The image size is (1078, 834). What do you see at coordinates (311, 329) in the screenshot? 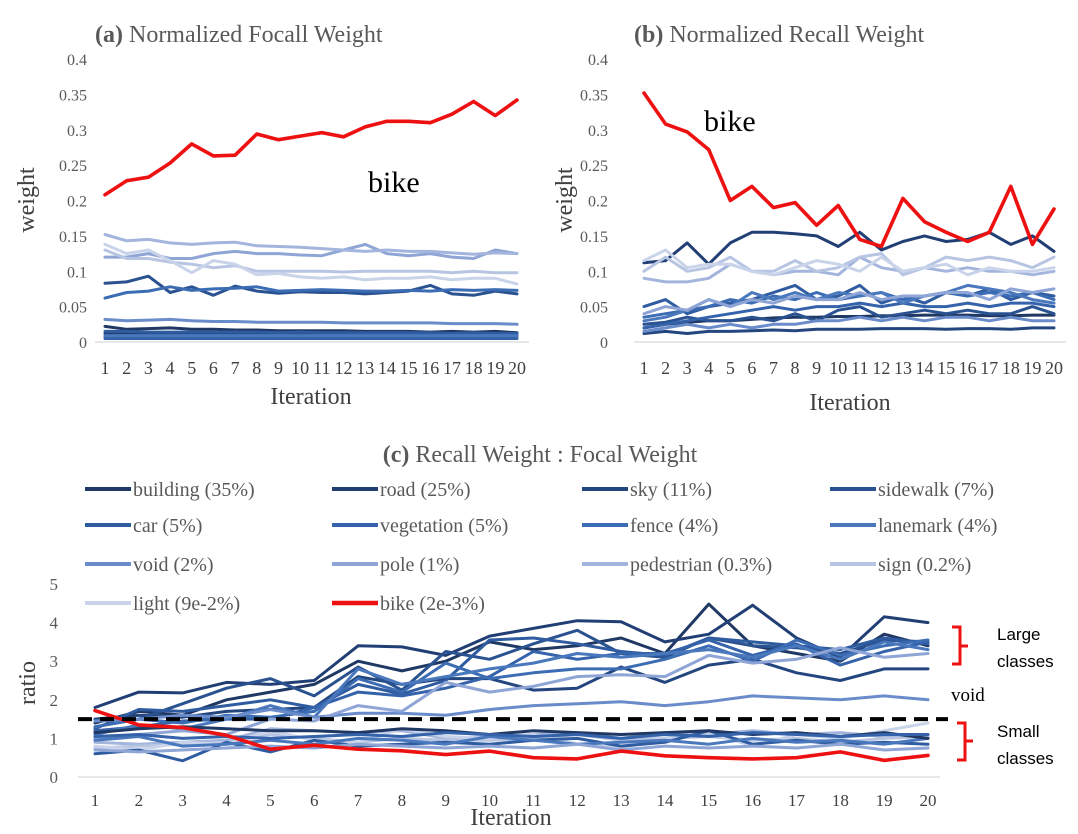
I see `series-line-building` at bounding box center [311, 329].